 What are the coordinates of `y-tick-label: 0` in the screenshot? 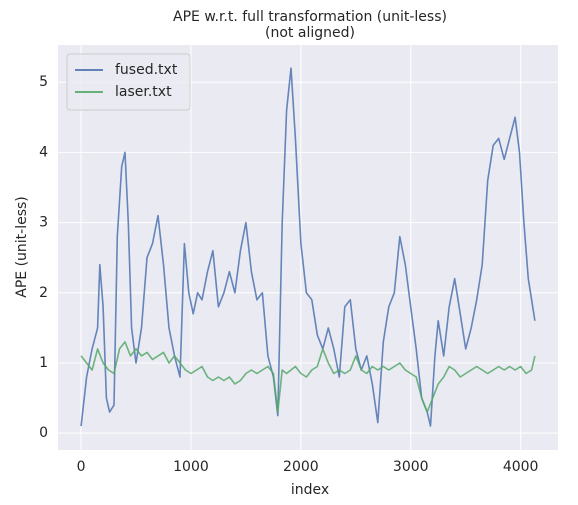 It's located at (43, 433).